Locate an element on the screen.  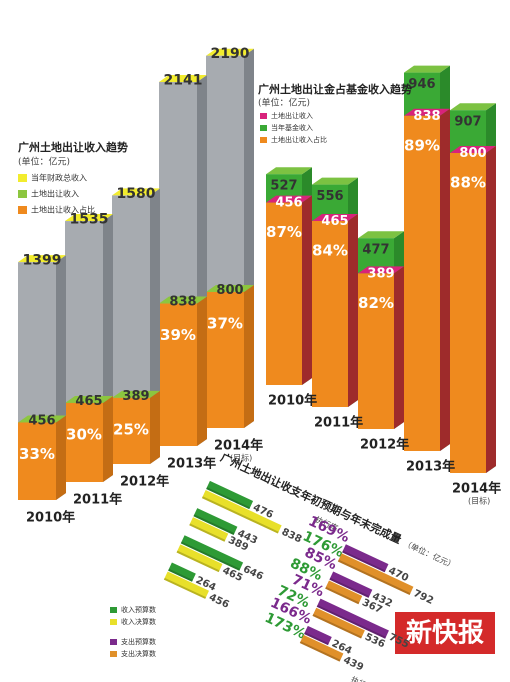
legend-label: 收入决算数 is located at coordinates (138, 621).